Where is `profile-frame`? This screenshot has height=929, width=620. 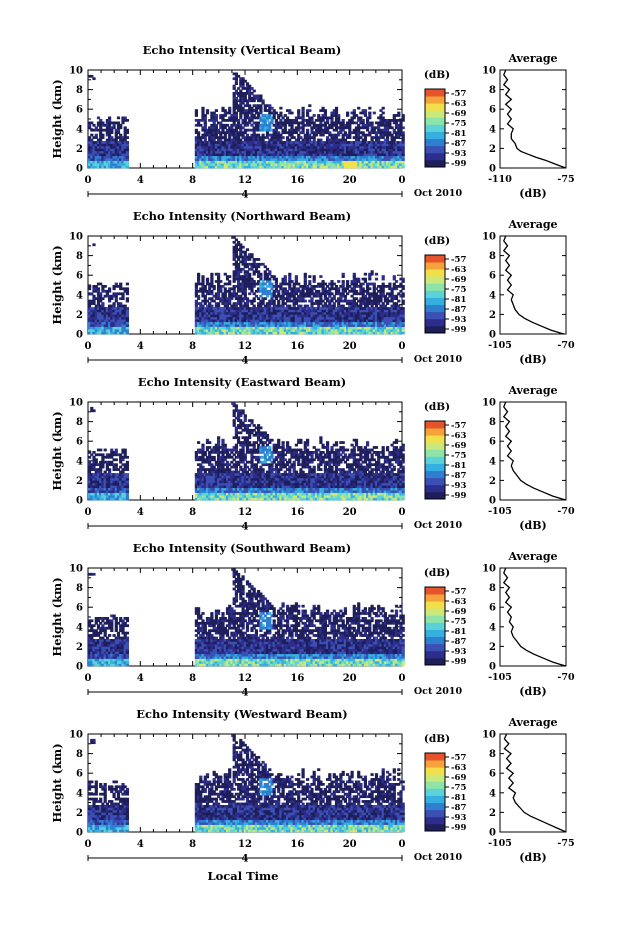 profile-frame is located at coordinates (533, 285).